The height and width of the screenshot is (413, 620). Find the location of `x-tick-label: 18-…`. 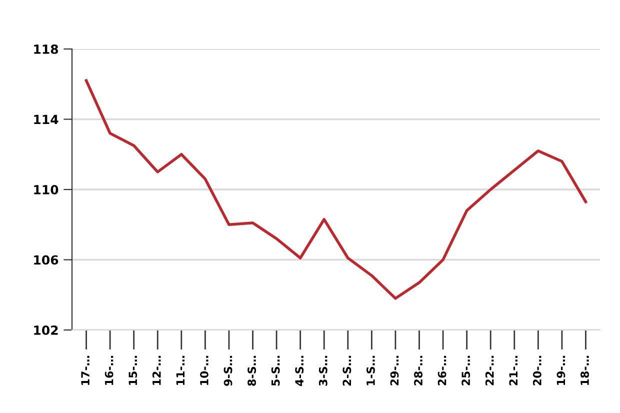

x-tick-label: 18-… is located at coordinates (584, 370).